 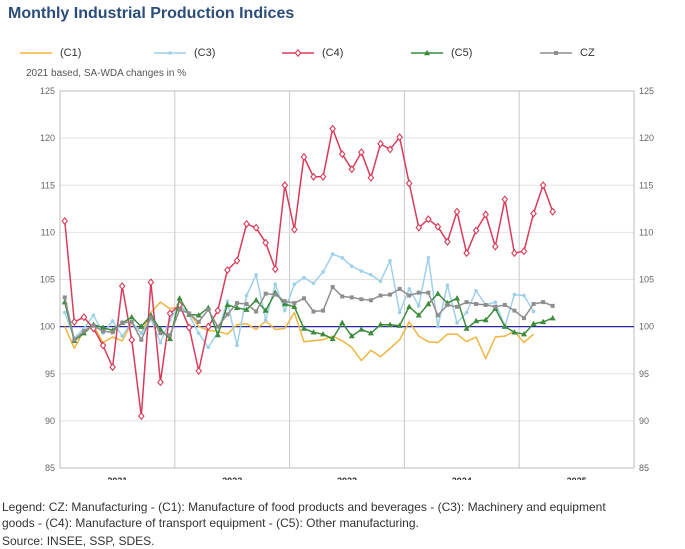 I want to click on legend-item-c5: (C5), so click(x=441, y=53).